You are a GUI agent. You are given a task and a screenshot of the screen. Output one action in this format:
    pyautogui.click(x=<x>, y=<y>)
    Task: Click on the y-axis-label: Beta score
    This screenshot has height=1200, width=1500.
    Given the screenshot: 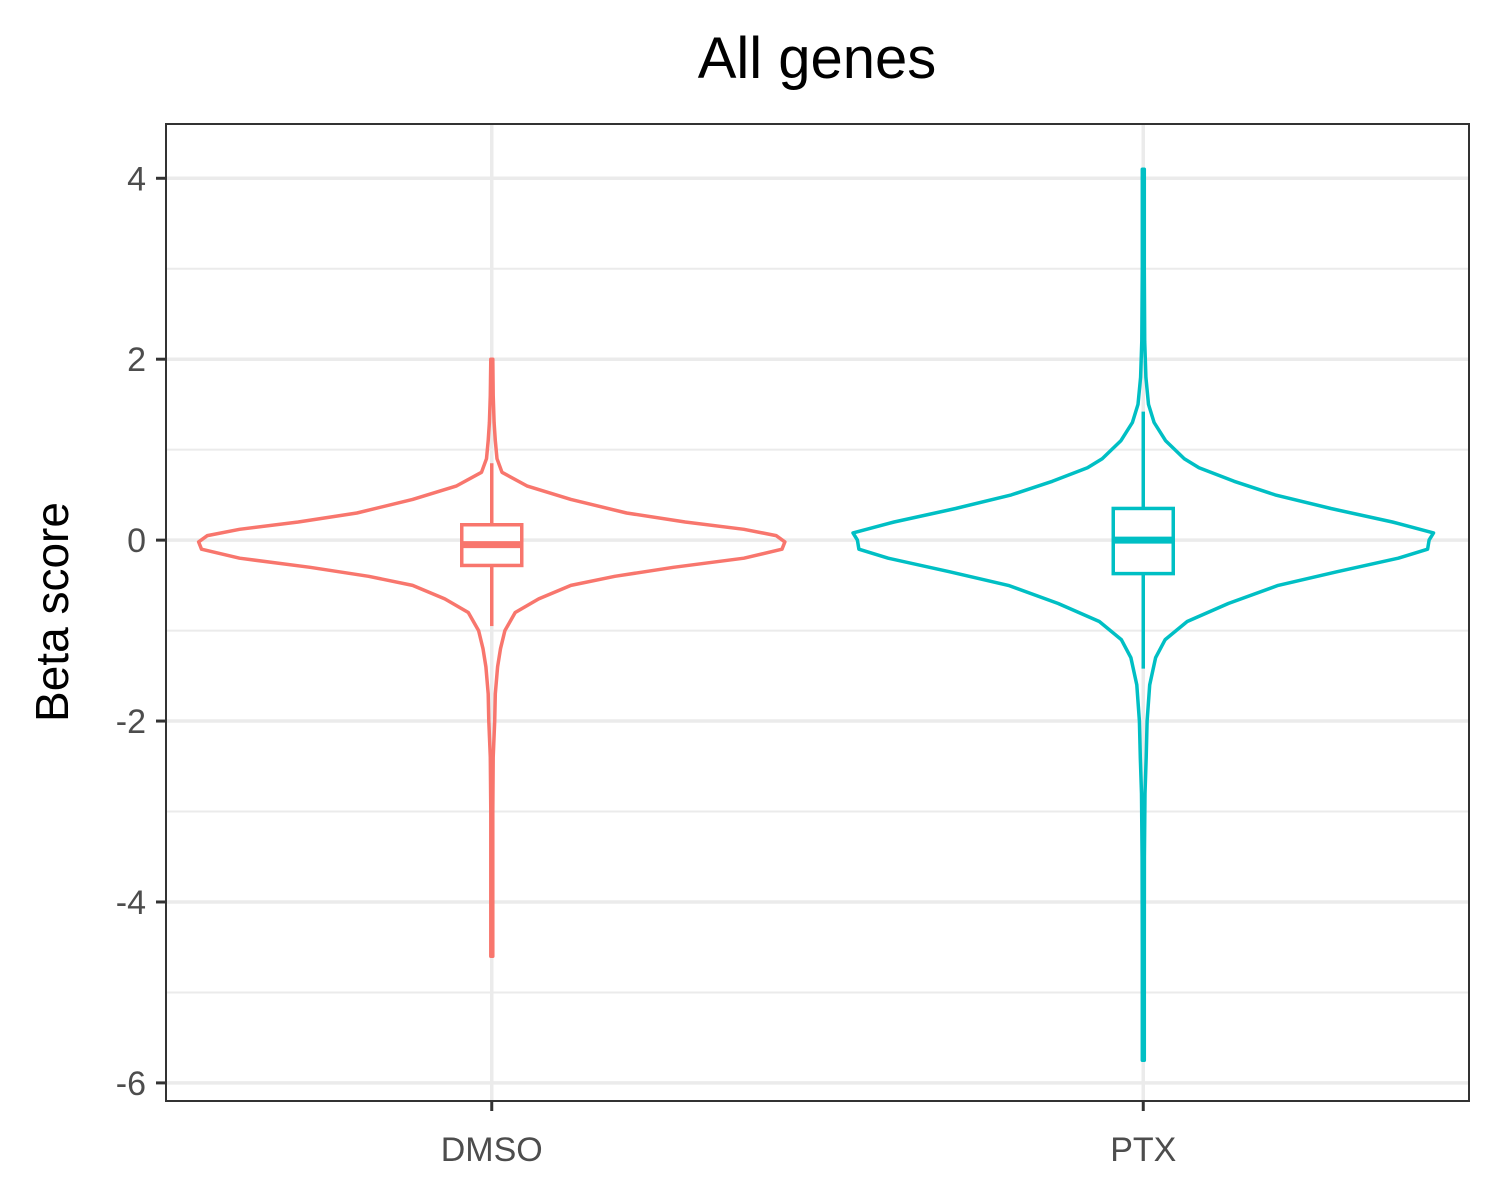 What is the action you would take?
    pyautogui.click(x=52, y=612)
    